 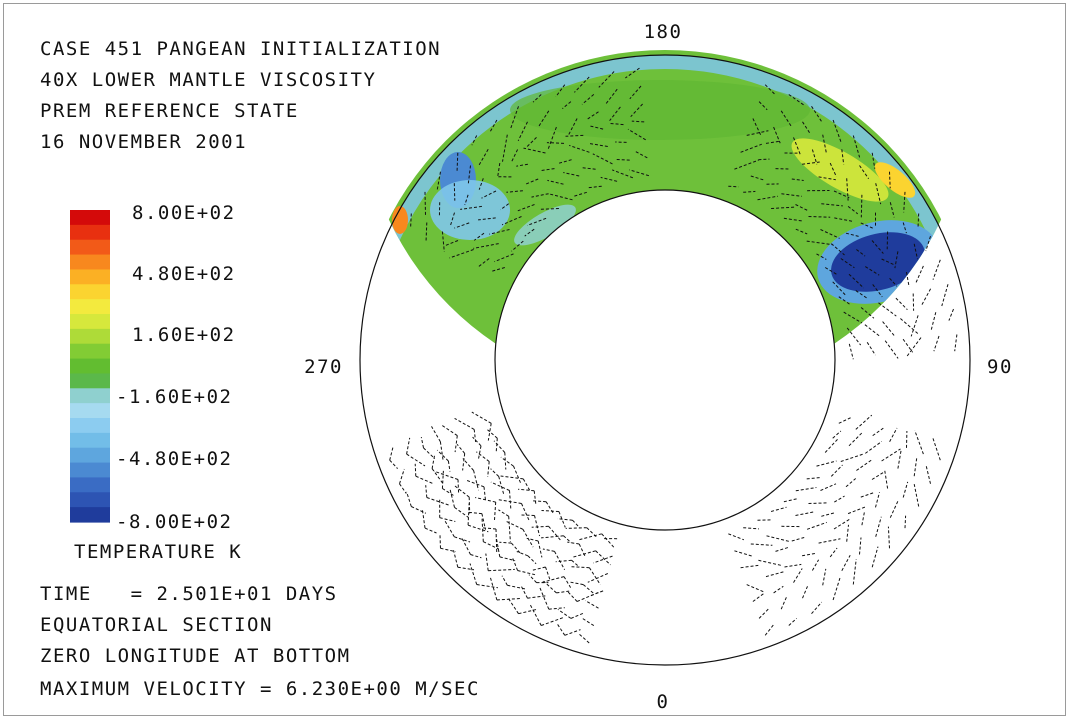 I want to click on footer-line: TIME = 2.501E+01 DAYS, so click(x=189, y=594).